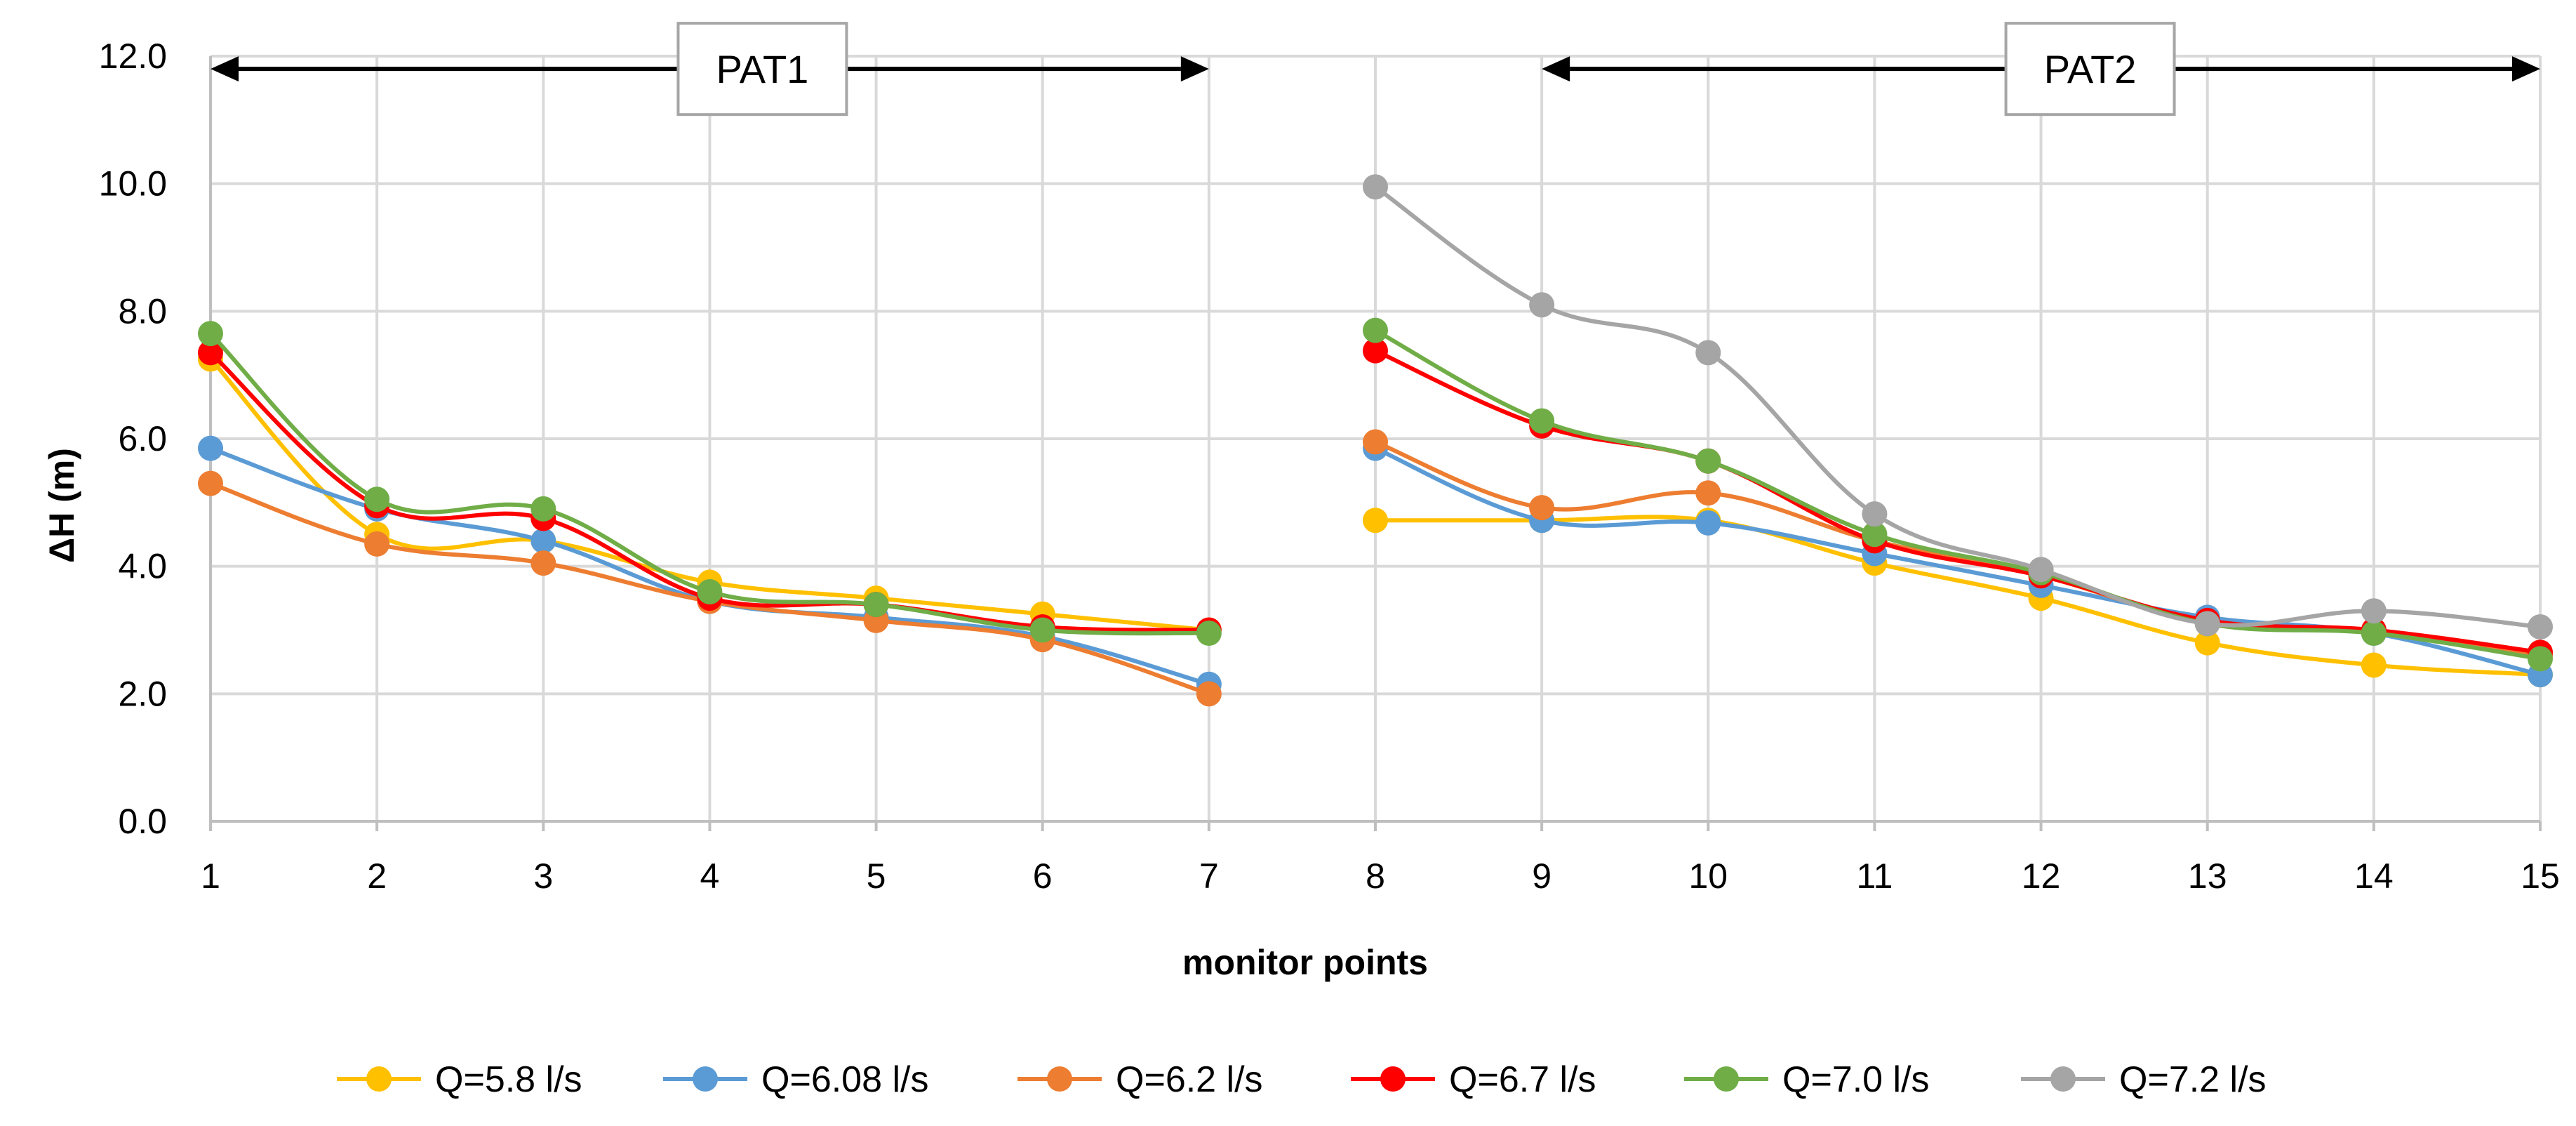  What do you see at coordinates (211, 876) in the screenshot?
I see `x-tick-label: 1` at bounding box center [211, 876].